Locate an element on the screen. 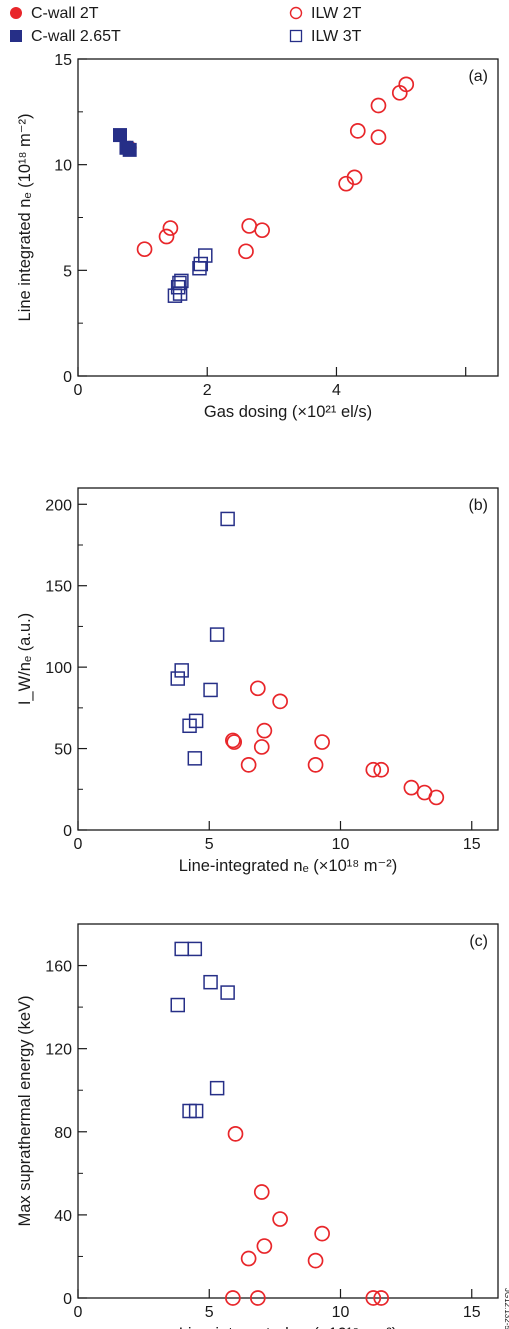 The width and height of the screenshot is (509, 1329). legend: C-wall 2T C-wall 2.65T ILW 2T ILW 3T is located at coordinates (186, 25).